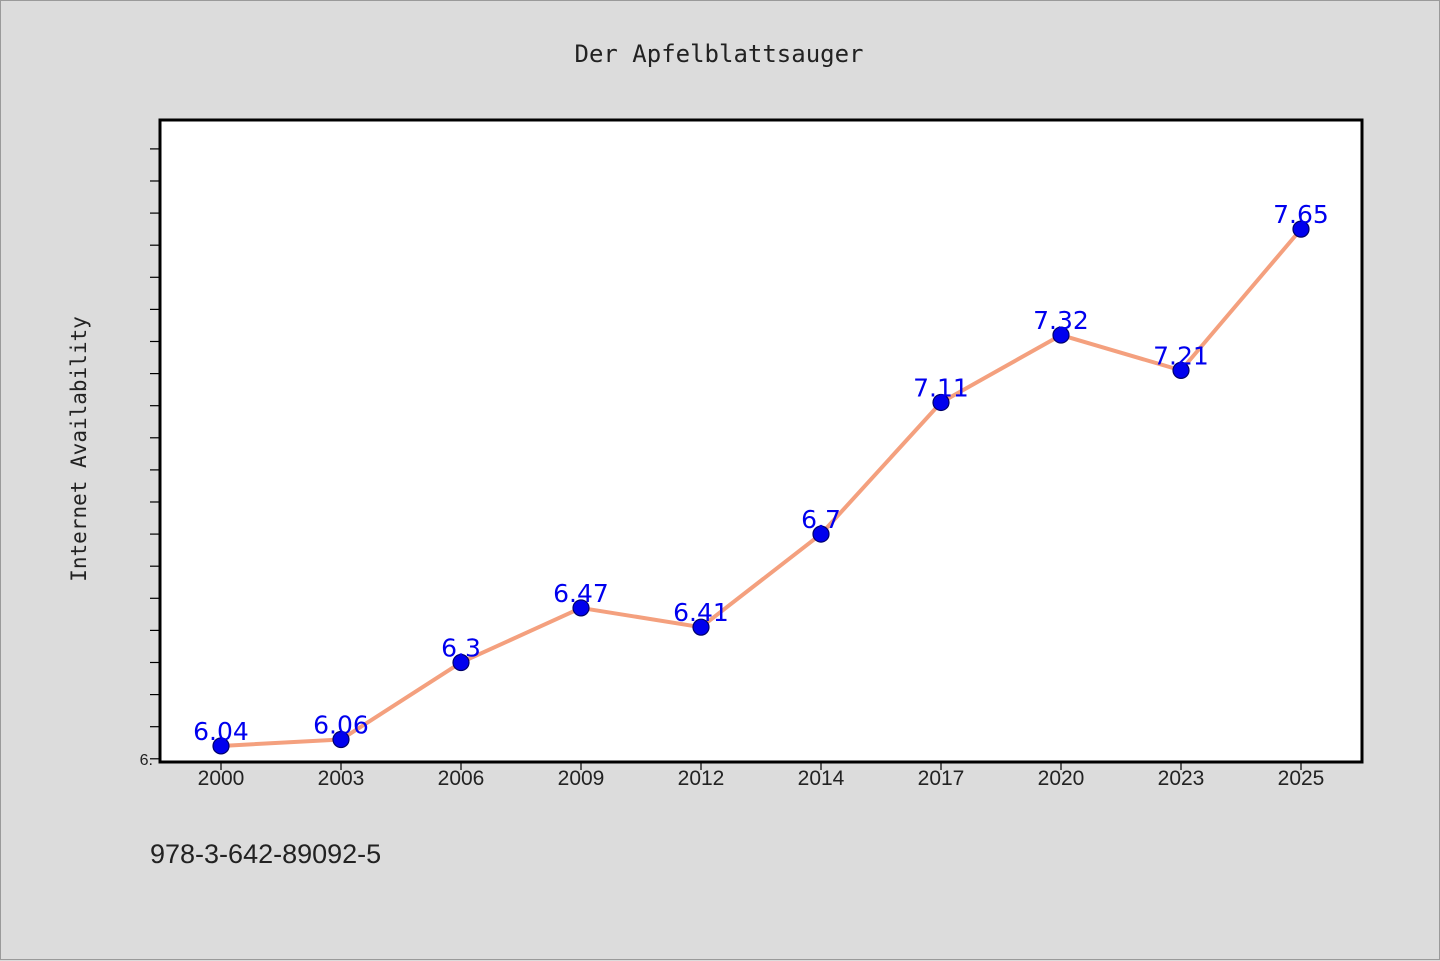 Image resolution: width=1440 pixels, height=961 pixels. I want to click on footer-isbn: 978-3-642-89092-5, so click(265, 854).